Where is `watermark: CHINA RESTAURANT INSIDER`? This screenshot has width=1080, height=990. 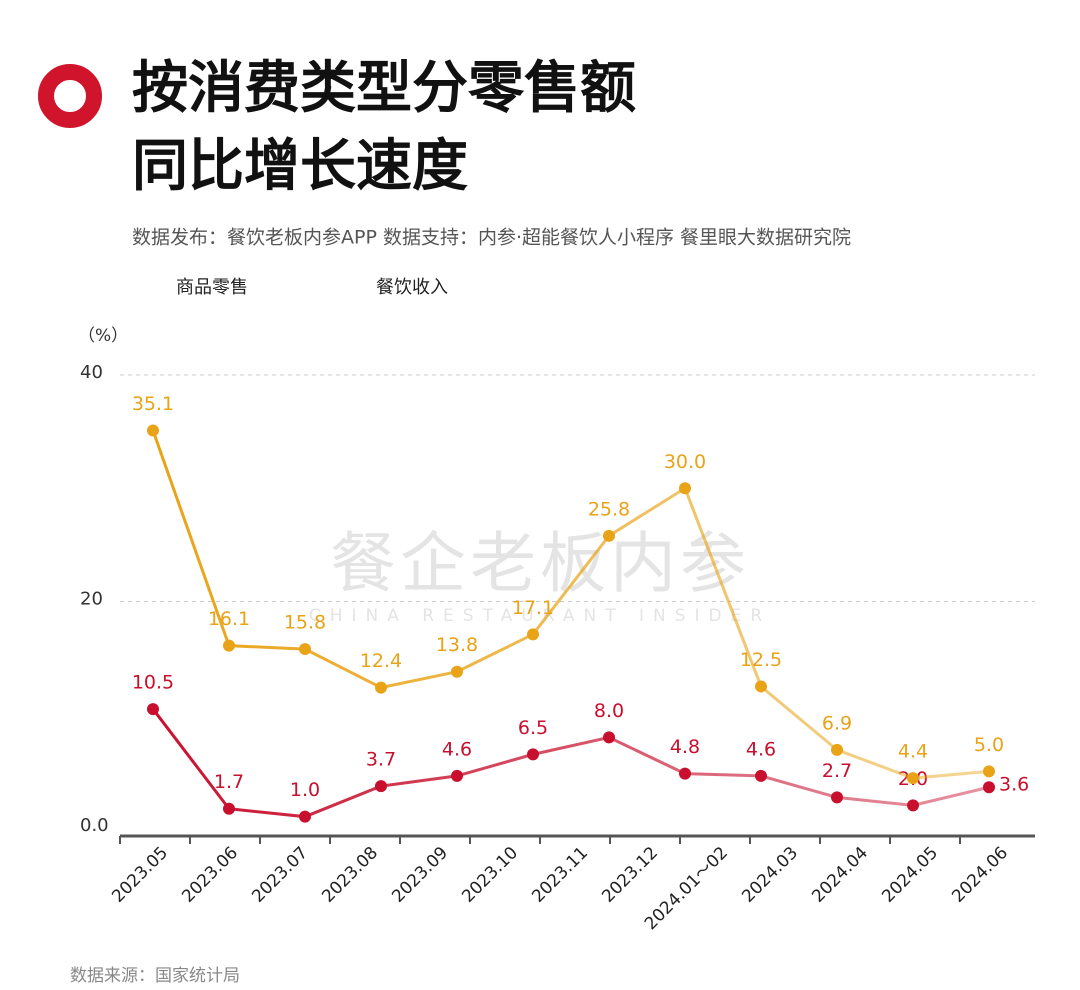 watermark: CHINA RESTAURANT INSIDER is located at coordinates (540, 616).